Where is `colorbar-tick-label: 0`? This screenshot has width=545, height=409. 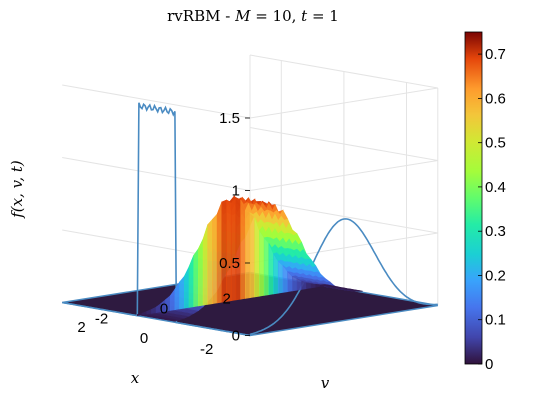 colorbar-tick-label: 0 is located at coordinates (489, 364).